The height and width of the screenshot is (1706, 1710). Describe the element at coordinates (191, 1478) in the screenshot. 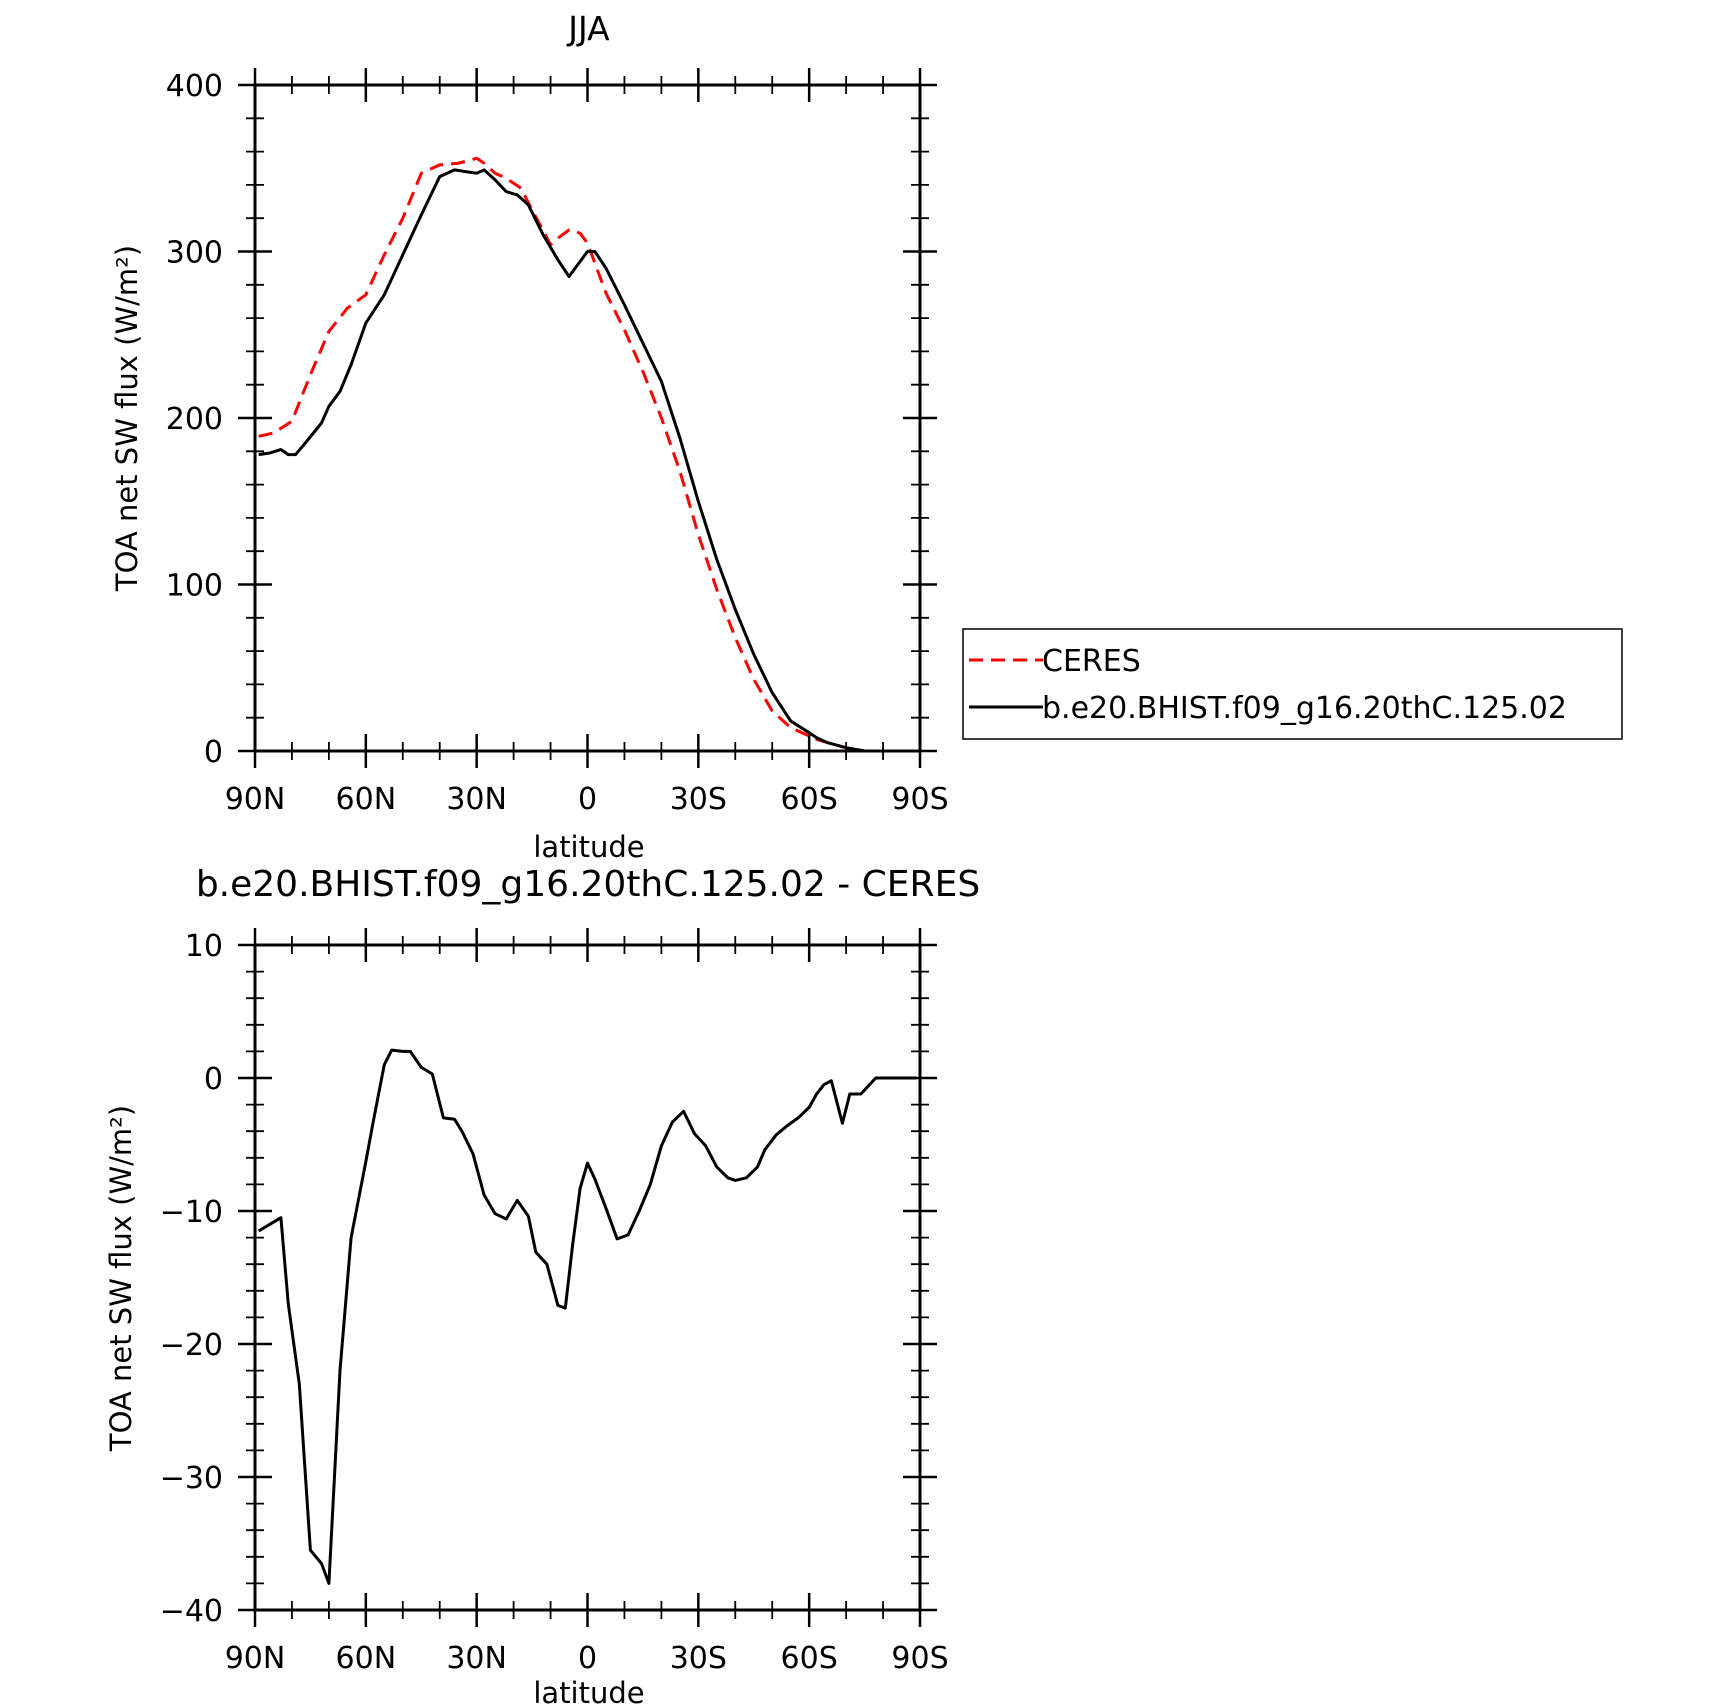

I see `y-tick-label: −30` at that location.